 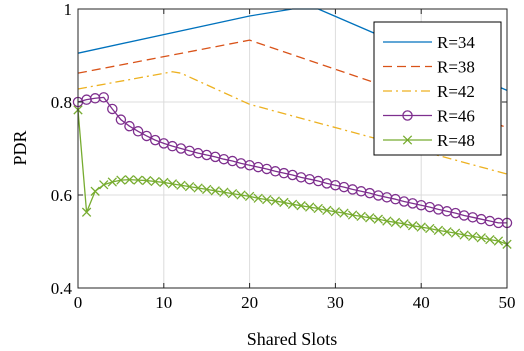 What do you see at coordinates (335, 302) in the screenshot?
I see `x-tick-label: 30` at bounding box center [335, 302].